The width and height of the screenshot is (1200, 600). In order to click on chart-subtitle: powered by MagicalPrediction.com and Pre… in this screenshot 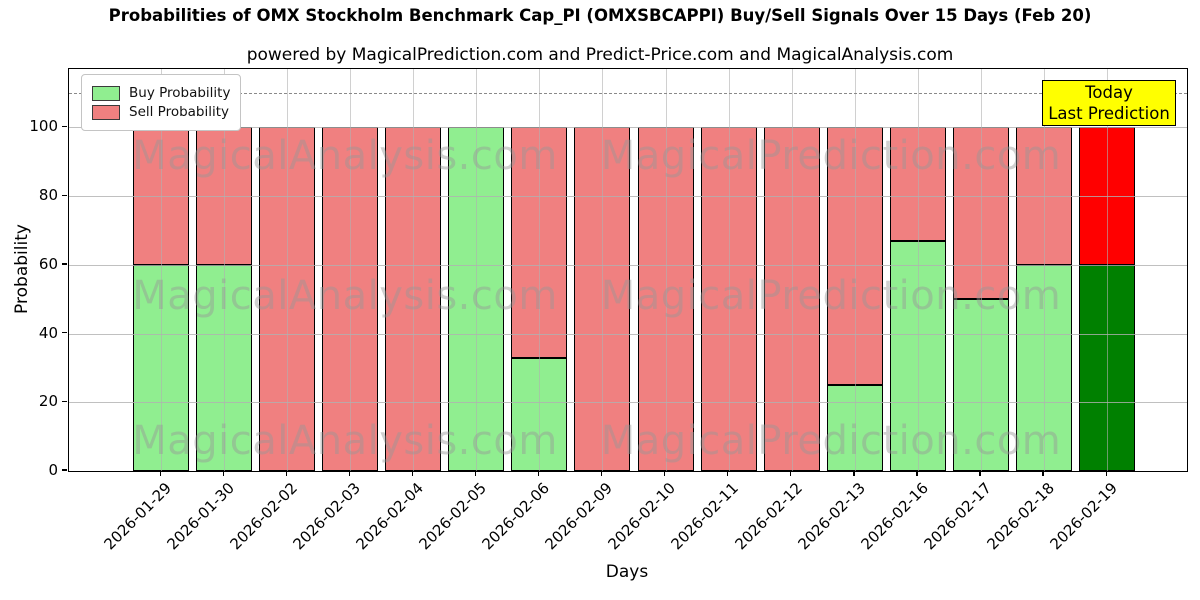, I will do `click(600, 55)`.